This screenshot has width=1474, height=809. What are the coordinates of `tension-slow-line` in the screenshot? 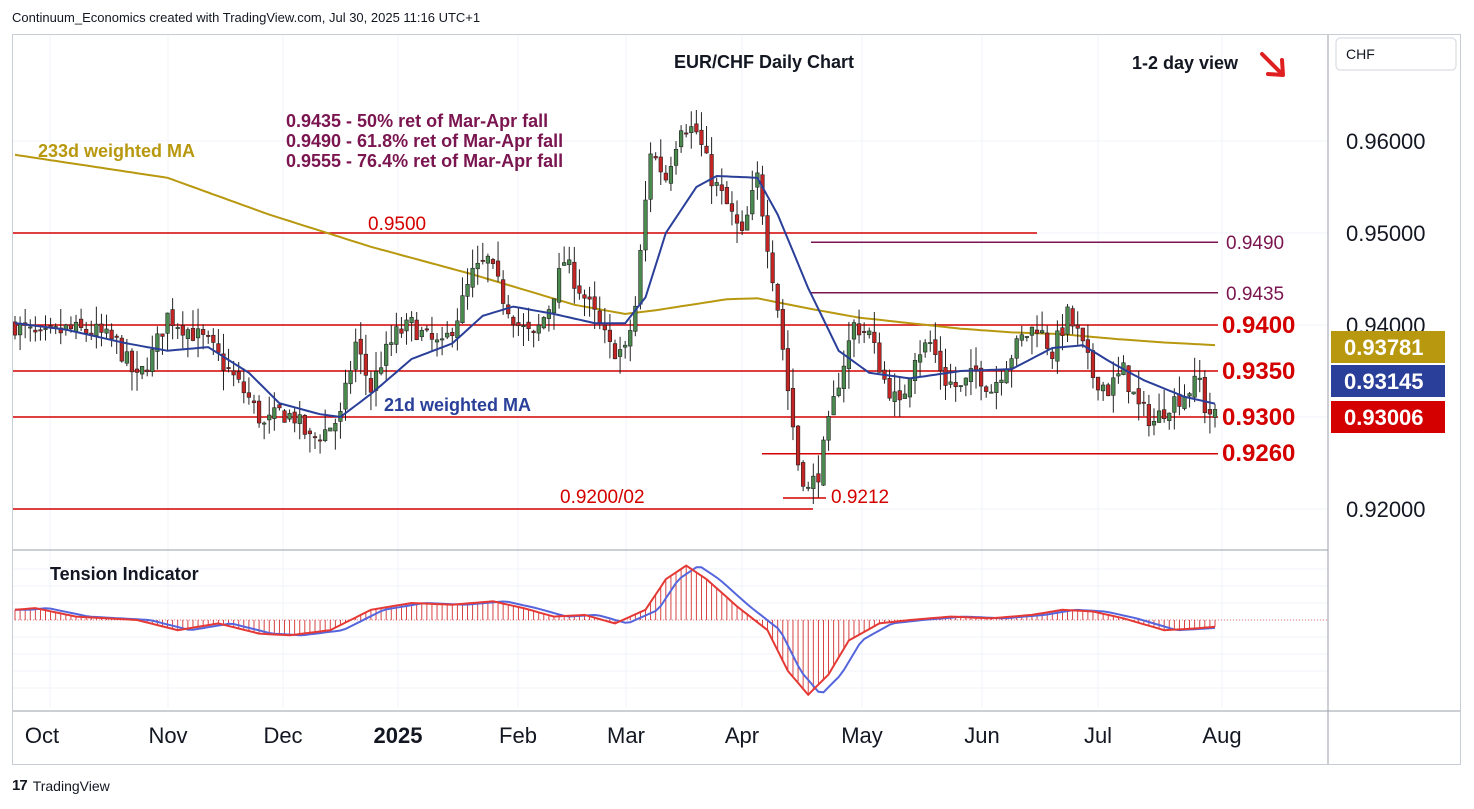 It's located at (615, 630).